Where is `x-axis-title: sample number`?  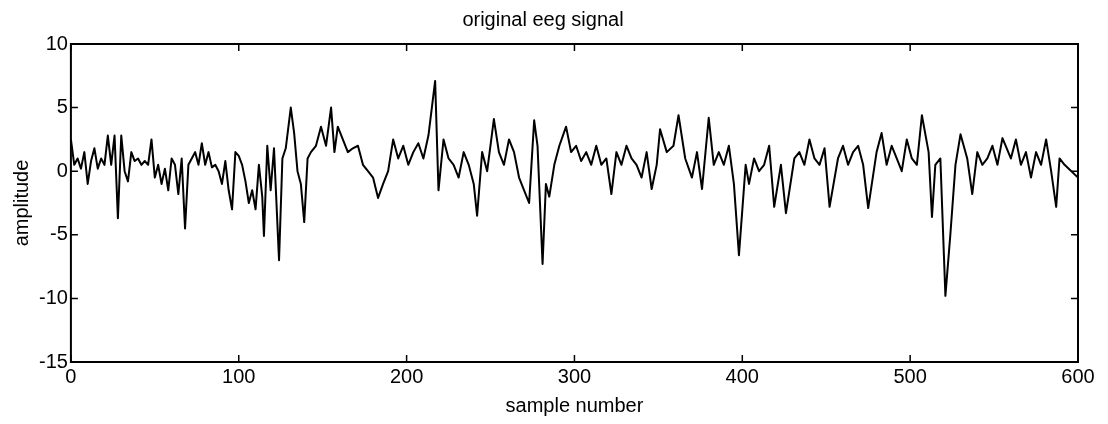
x-axis-title: sample number is located at coordinates (574, 404).